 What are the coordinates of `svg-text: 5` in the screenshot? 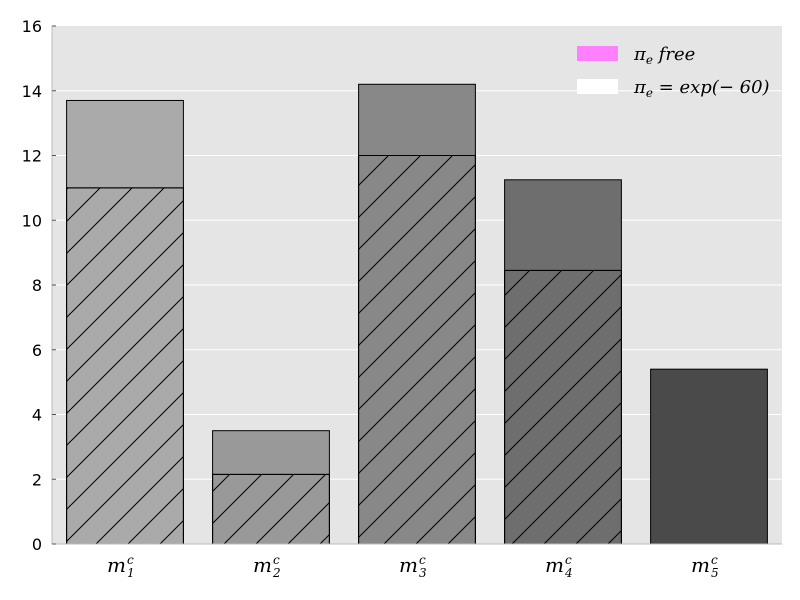 It's located at (715, 573).